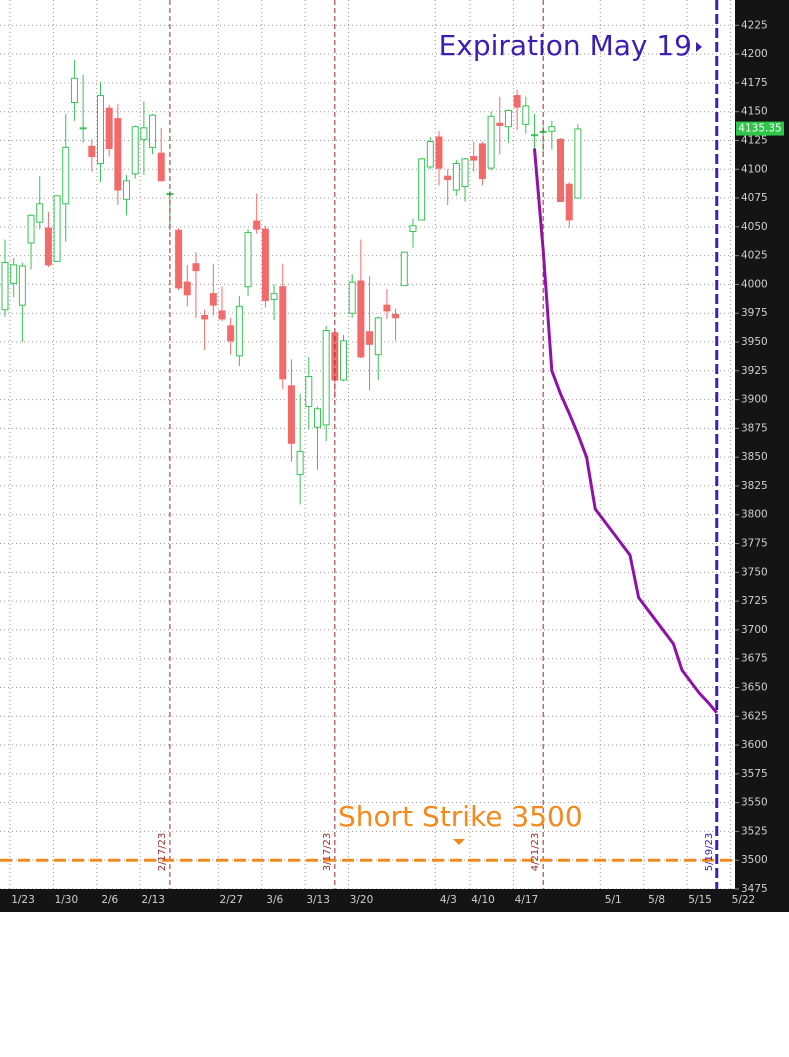 The image size is (789, 1057). What do you see at coordinates (232, 900) in the screenshot?
I see `x-tick-label: 2/27` at bounding box center [232, 900].